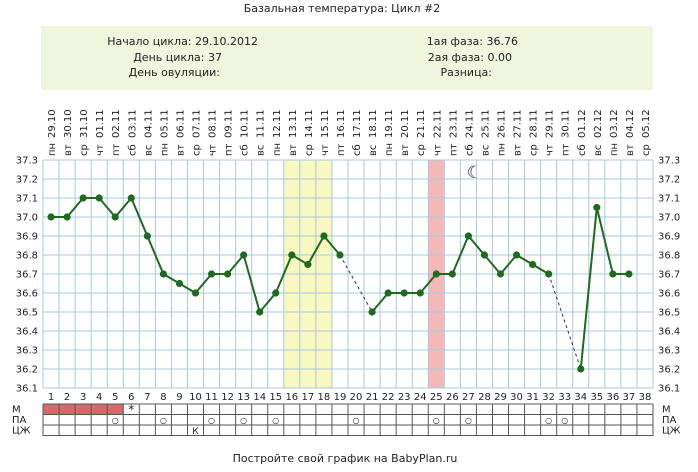 The image size is (698, 472). I want to click on series-gap-dashed, so click(356, 283).